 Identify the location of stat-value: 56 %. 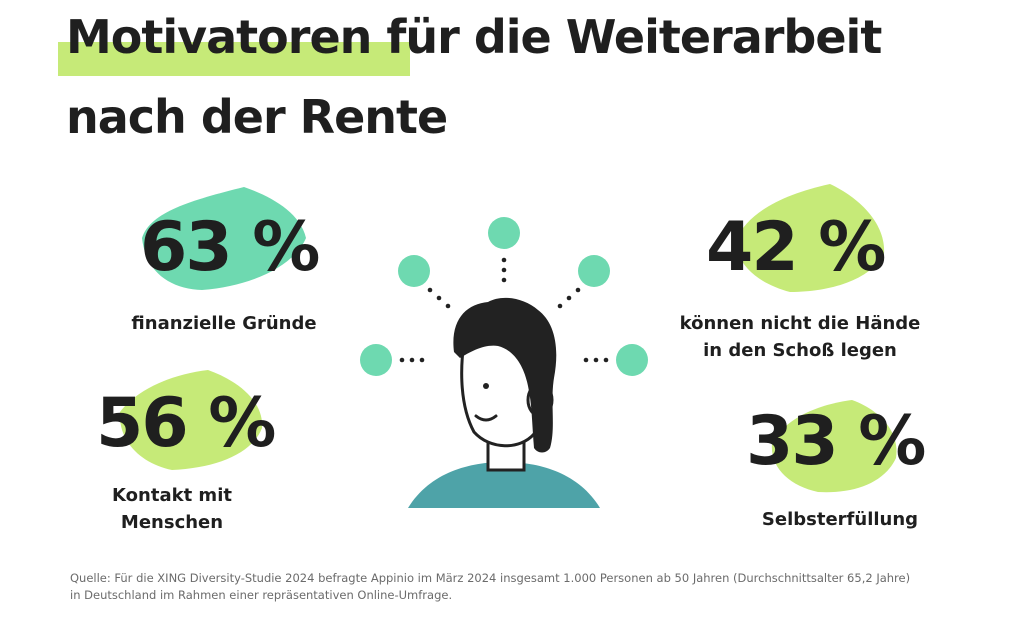
(186, 423).